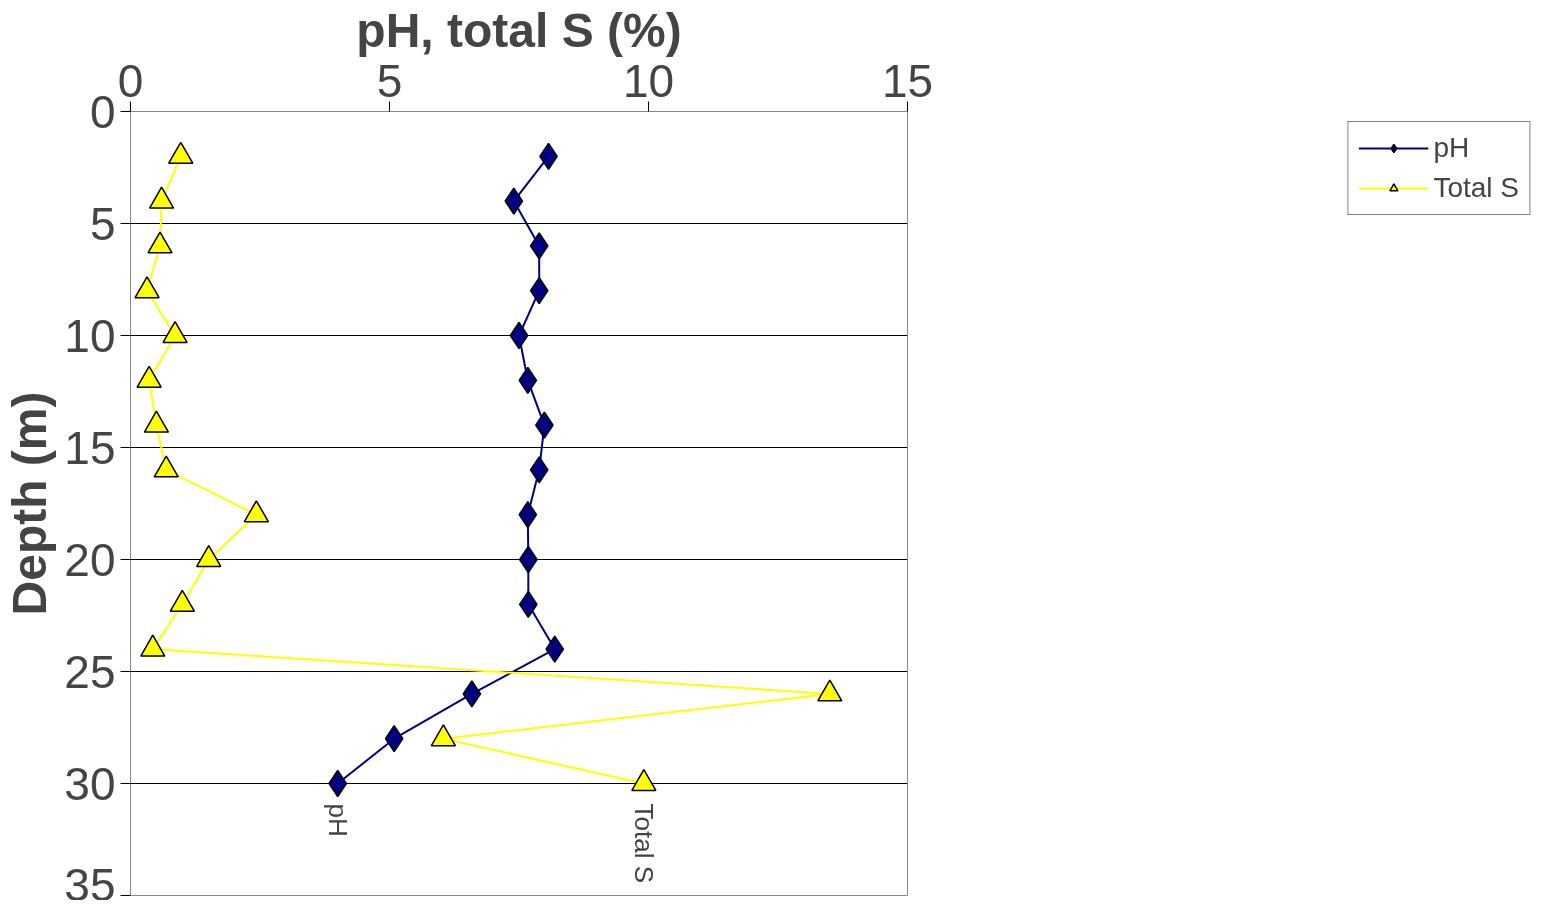 Image resolution: width=1558 pixels, height=913 pixels. I want to click on legend-label: pH, so click(1451, 148).